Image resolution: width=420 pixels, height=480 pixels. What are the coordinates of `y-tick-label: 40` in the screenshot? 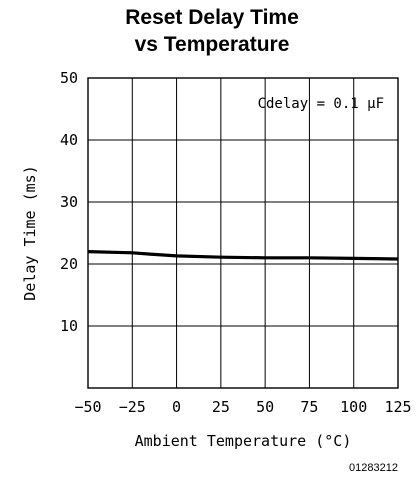 It's located at (69, 140).